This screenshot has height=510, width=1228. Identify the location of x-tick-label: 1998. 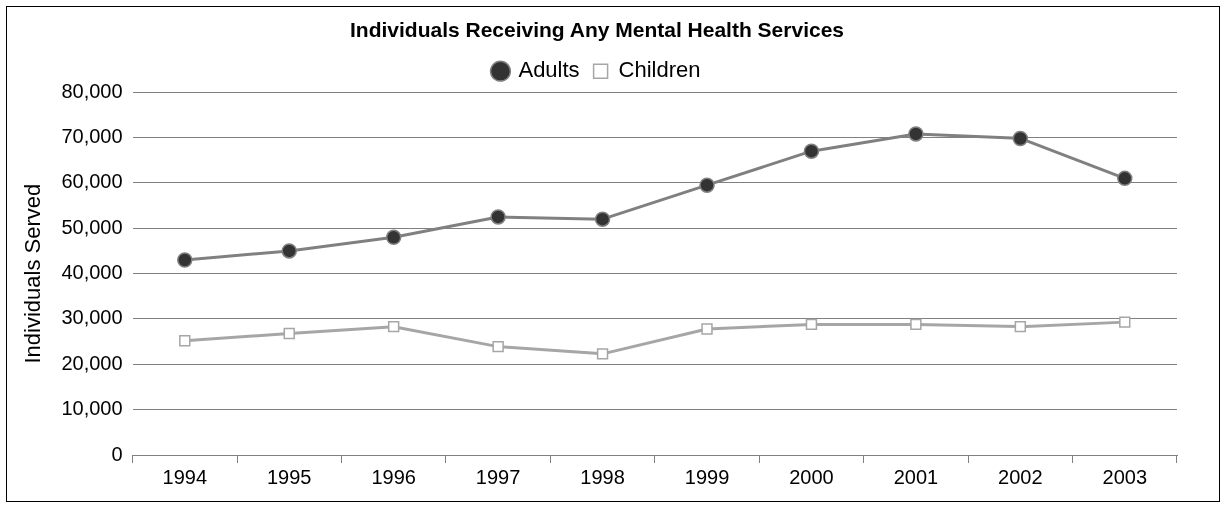
(602, 476).